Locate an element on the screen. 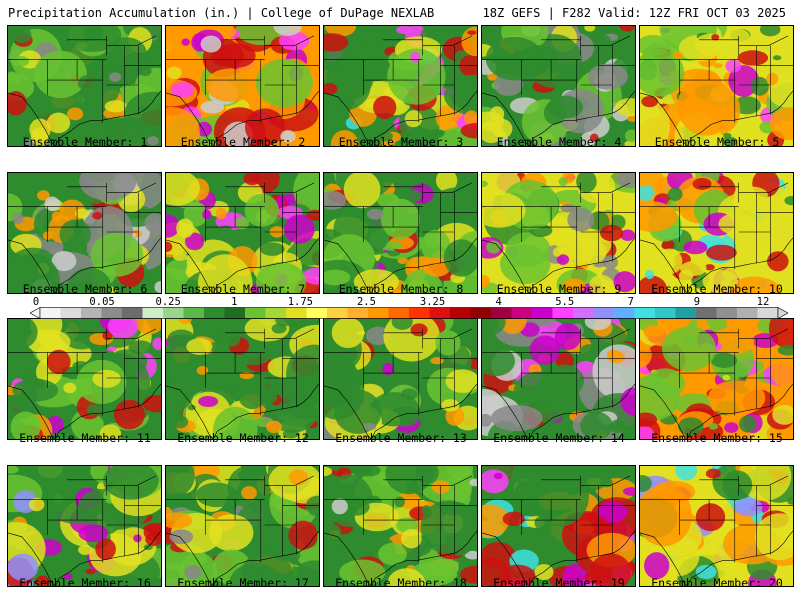 This screenshot has height=600, width=800. ensemble-member-caption: Ensemble Member: 19 is located at coordinates (559, 583).